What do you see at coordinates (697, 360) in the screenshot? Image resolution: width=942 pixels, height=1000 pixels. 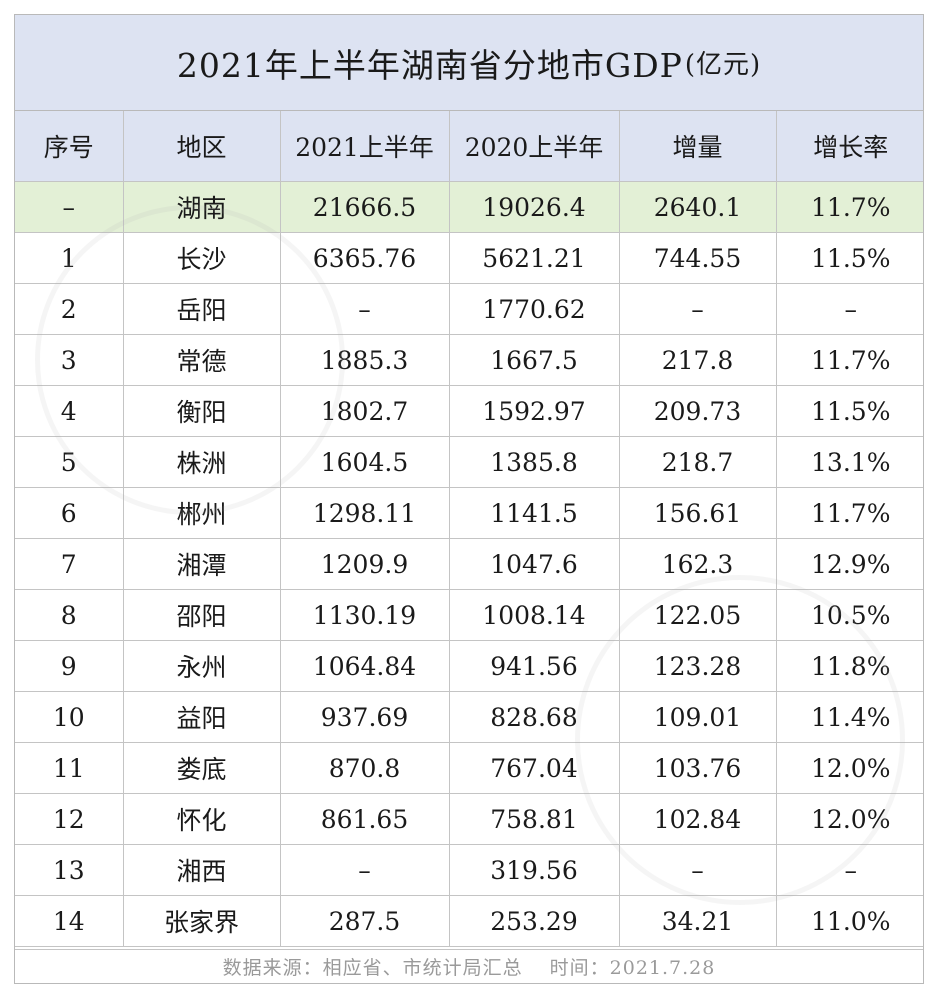 I see `cell-increase: 217.8` at bounding box center [697, 360].